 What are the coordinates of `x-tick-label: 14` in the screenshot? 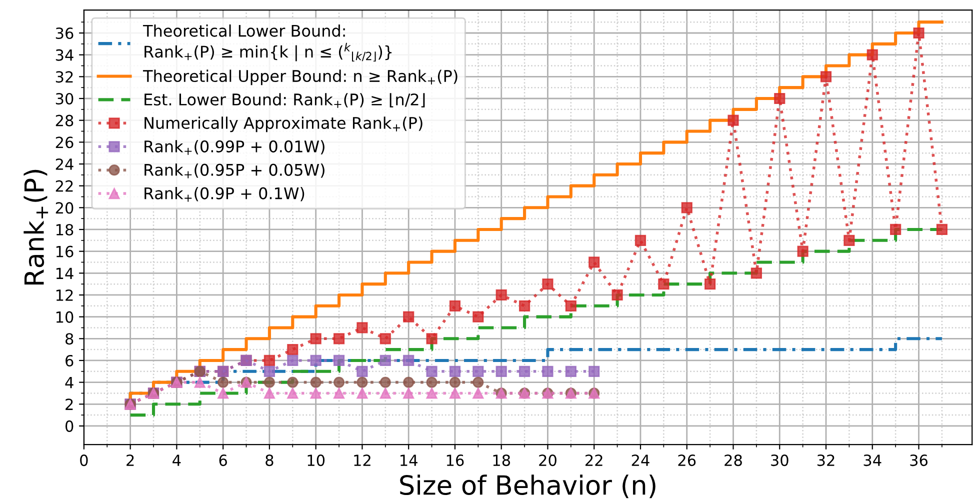 It's located at (409, 460).